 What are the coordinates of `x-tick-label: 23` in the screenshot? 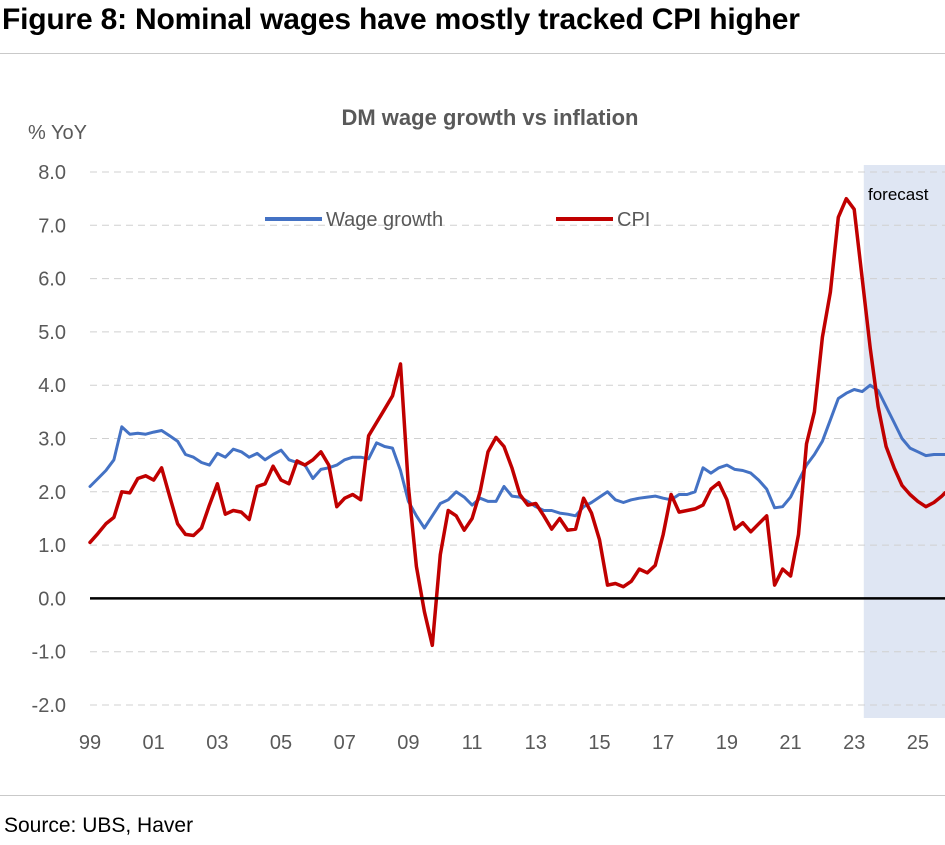 It's located at (854, 743).